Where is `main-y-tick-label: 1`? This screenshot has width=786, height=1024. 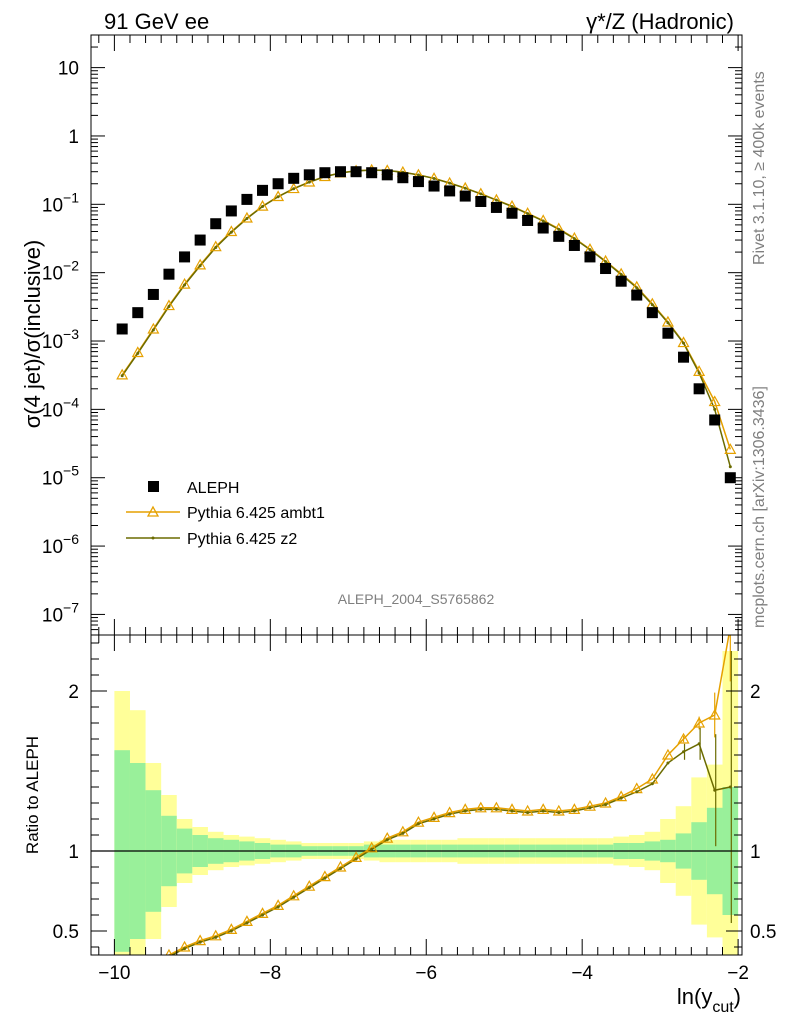 main-y-tick-label: 1 is located at coordinates (73, 137).